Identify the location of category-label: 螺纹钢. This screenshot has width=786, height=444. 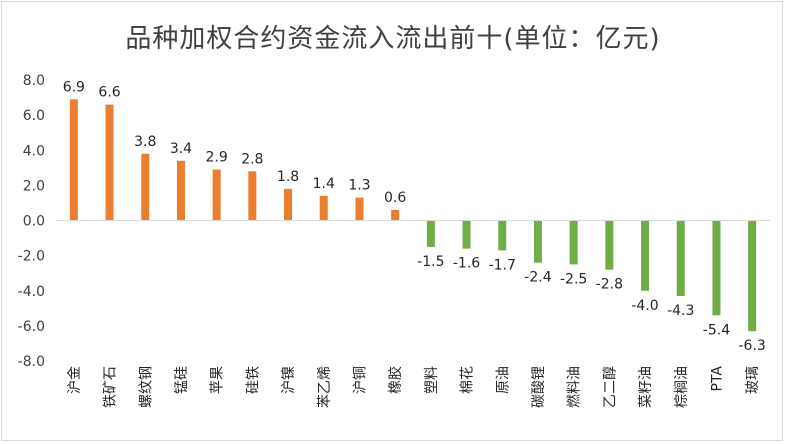
(146, 387).